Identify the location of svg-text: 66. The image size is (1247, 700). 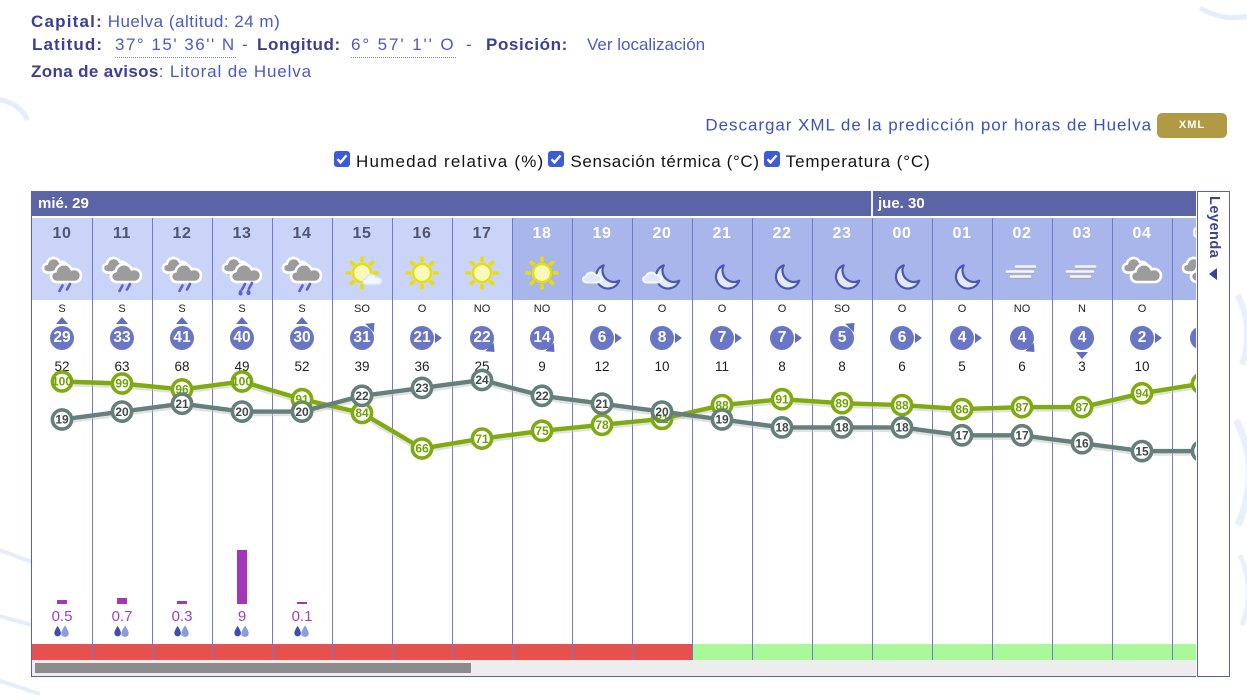
(422, 449).